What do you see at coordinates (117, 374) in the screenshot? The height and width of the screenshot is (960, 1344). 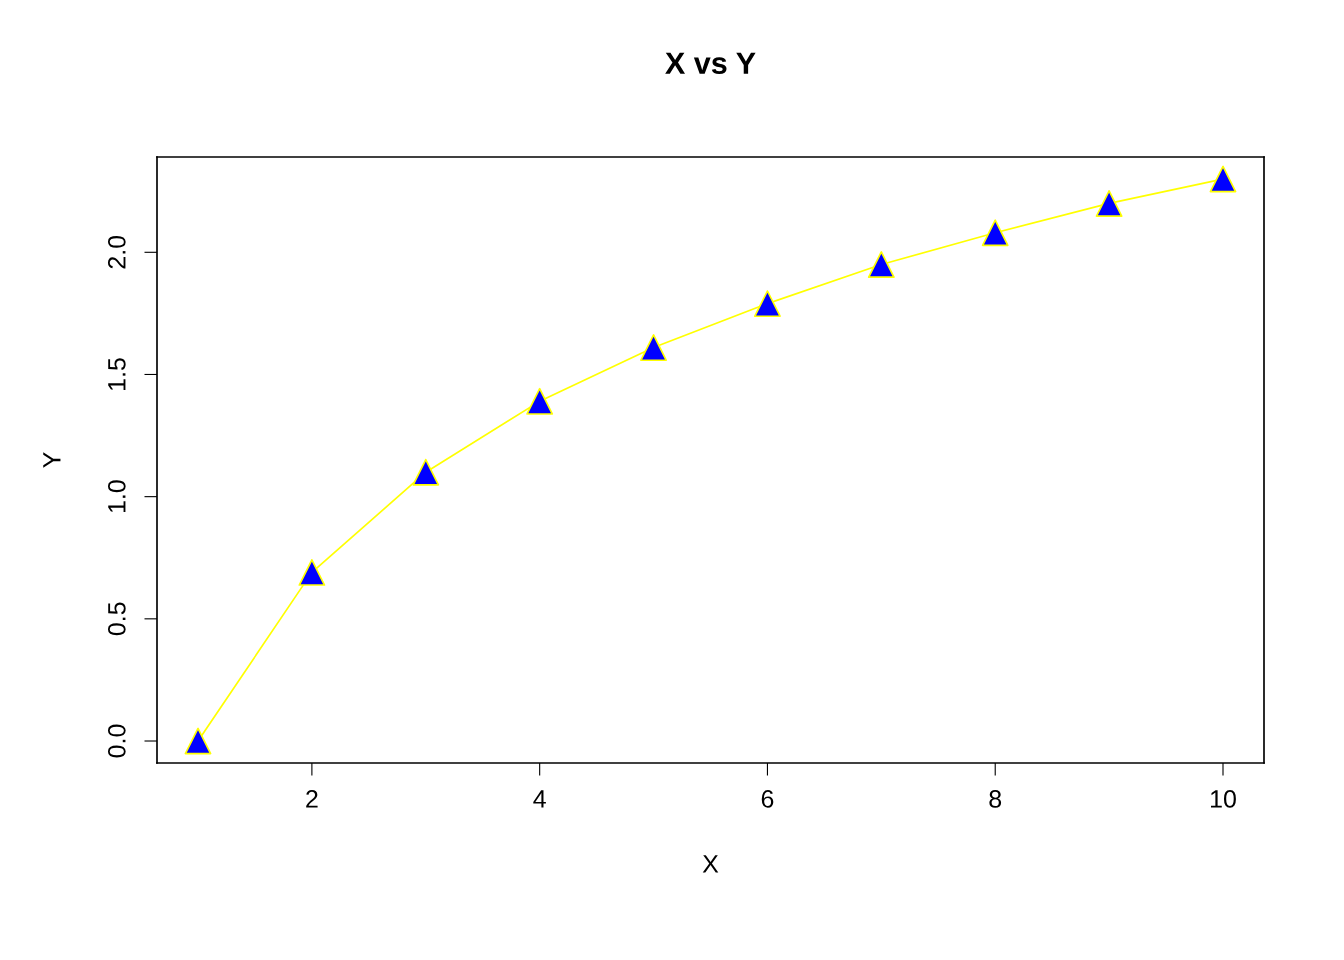 I see `y-tick-label: 1.5` at bounding box center [117, 374].